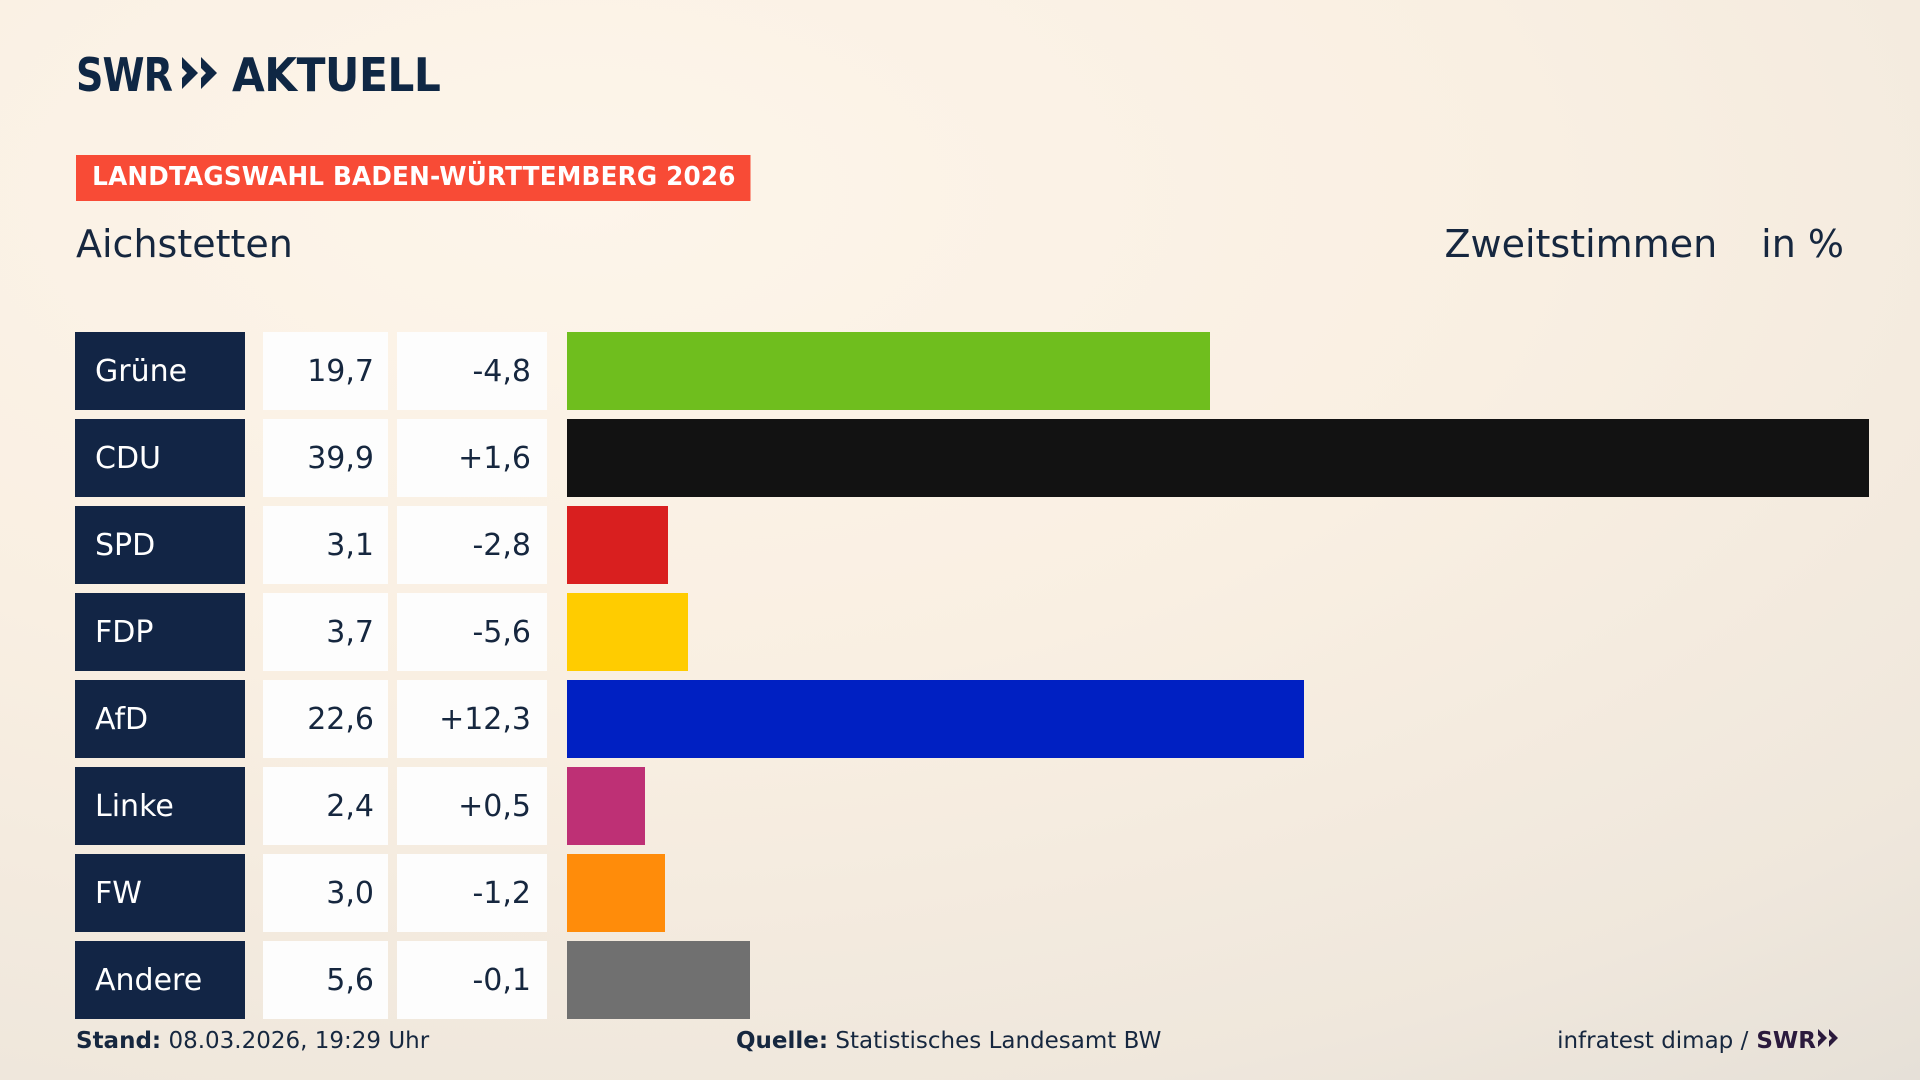 This screenshot has width=1920, height=1080. What do you see at coordinates (160, 980) in the screenshot?
I see `party-label: Andere` at bounding box center [160, 980].